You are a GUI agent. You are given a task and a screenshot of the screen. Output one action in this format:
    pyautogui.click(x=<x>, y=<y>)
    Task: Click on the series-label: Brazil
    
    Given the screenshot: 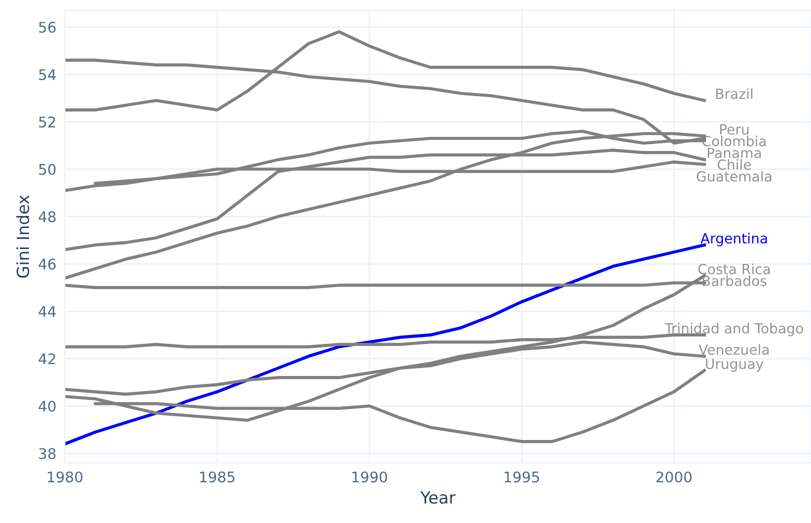 What is the action you would take?
    pyautogui.click(x=734, y=94)
    